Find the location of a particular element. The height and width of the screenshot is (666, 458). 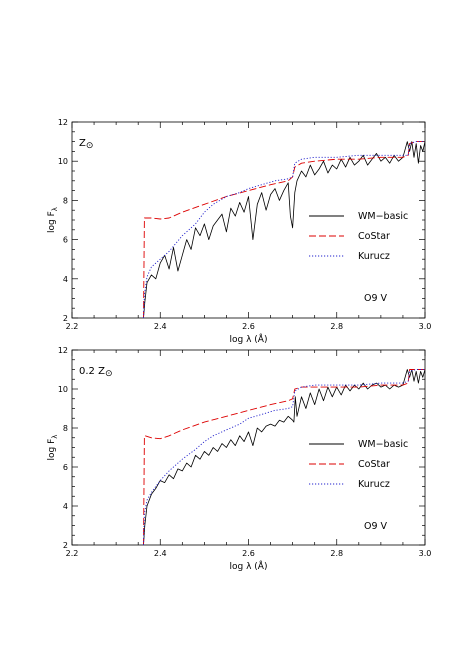

metallicity-label: Z⊙ is located at coordinates (86, 144).